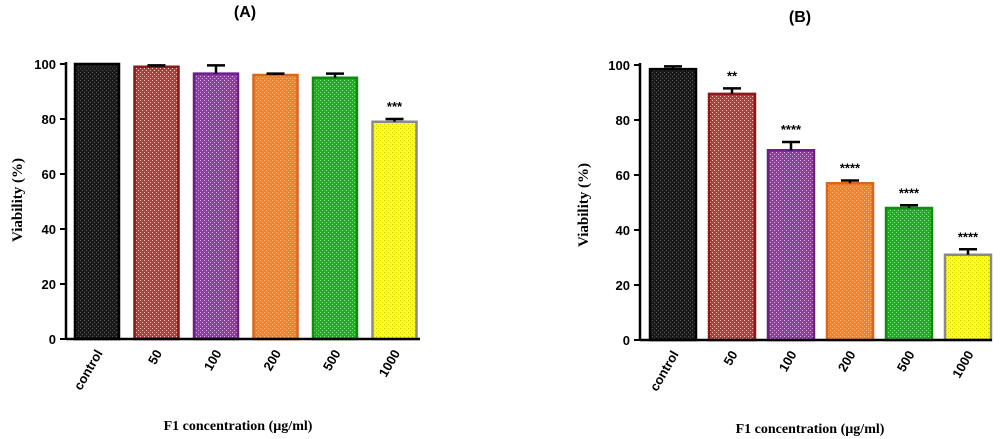 The height and width of the screenshot is (439, 1000). What do you see at coordinates (812, 371) in the screenshot?
I see `panel-b-categories: control 50 100 200 500 1000` at bounding box center [812, 371].